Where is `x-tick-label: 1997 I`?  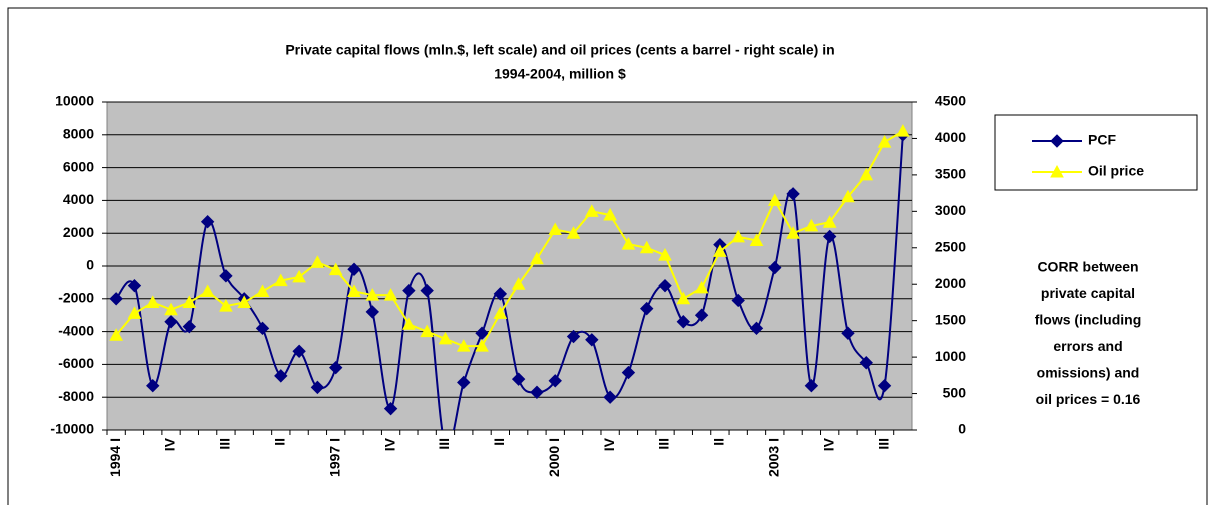
x-tick-label: 1997 I is located at coordinates (334, 457).